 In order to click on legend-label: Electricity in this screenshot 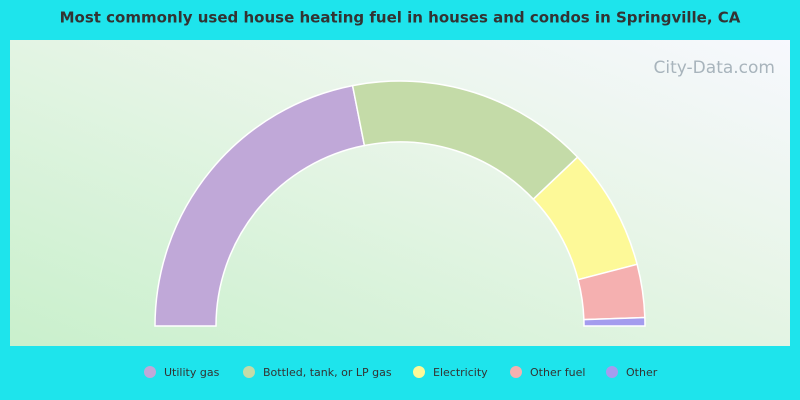, I will do `click(460, 372)`.